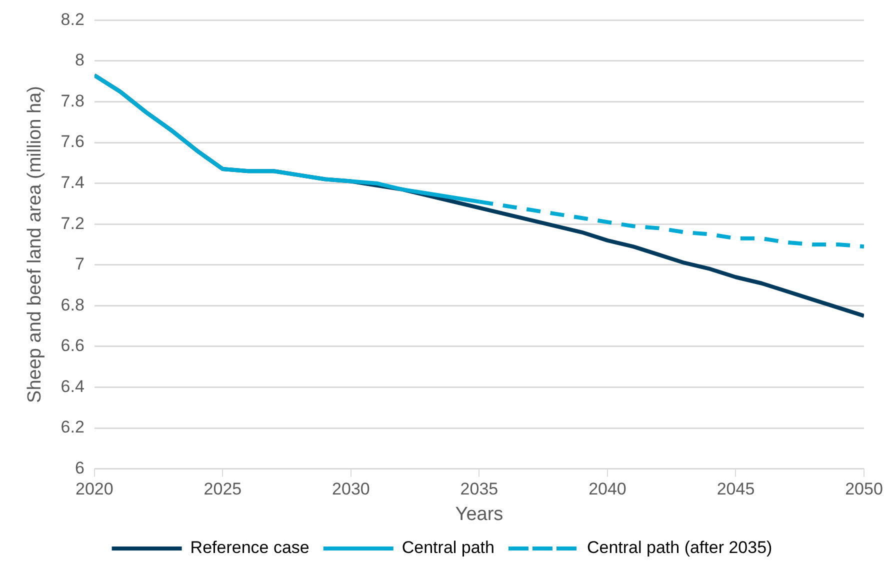 This screenshot has height=577, width=894. Describe the element at coordinates (735, 489) in the screenshot. I see `x-tick-label: 2045` at that location.